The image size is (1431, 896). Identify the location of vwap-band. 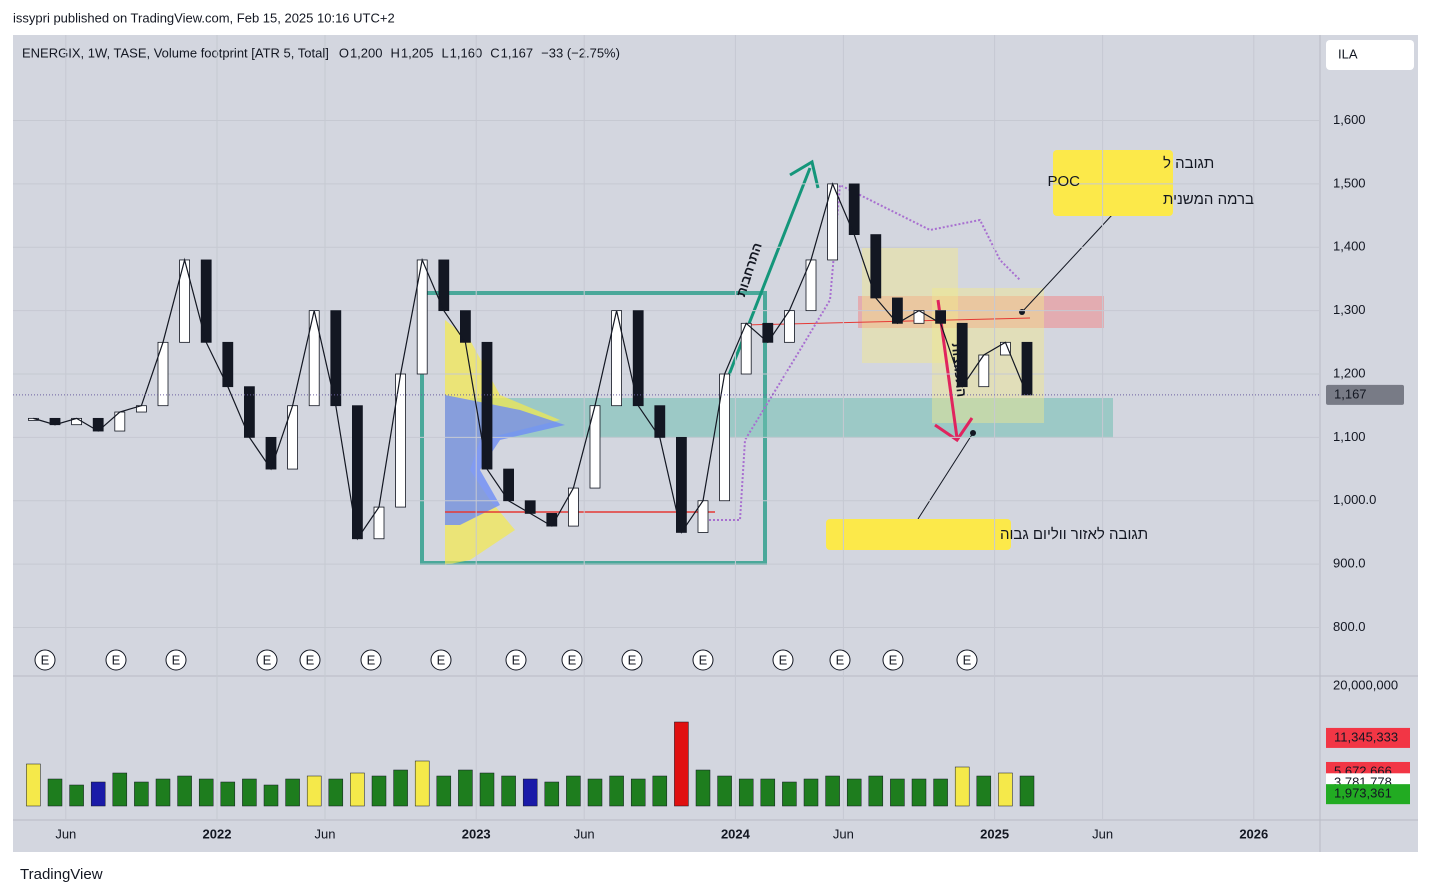
(863, 352).